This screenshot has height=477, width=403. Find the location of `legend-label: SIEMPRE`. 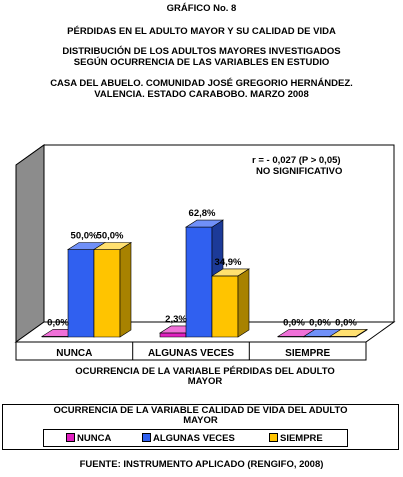

legend-label: SIEMPRE is located at coordinates (301, 438).